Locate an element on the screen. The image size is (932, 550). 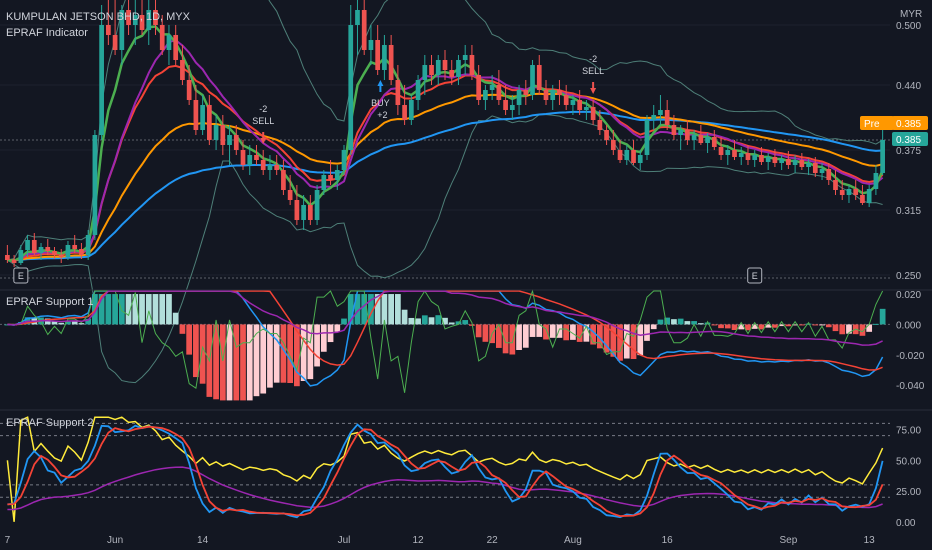
pre-price-tag: Pre 0.385 is located at coordinates (894, 123).